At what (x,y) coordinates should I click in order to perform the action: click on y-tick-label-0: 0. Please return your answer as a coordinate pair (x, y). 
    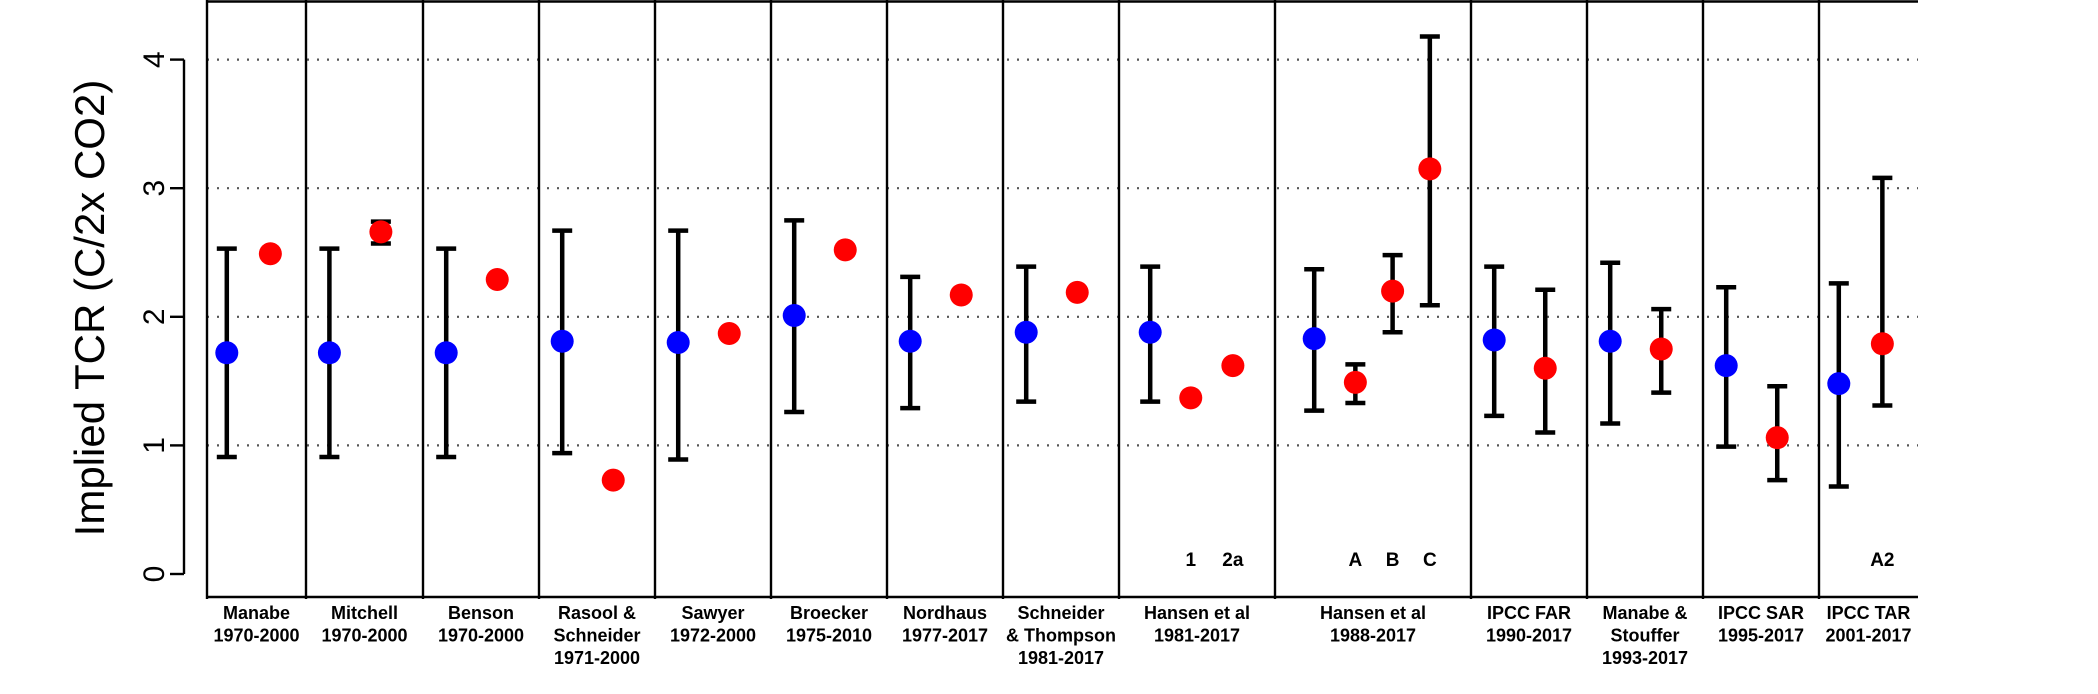
    Looking at the image, I should click on (154, 574).